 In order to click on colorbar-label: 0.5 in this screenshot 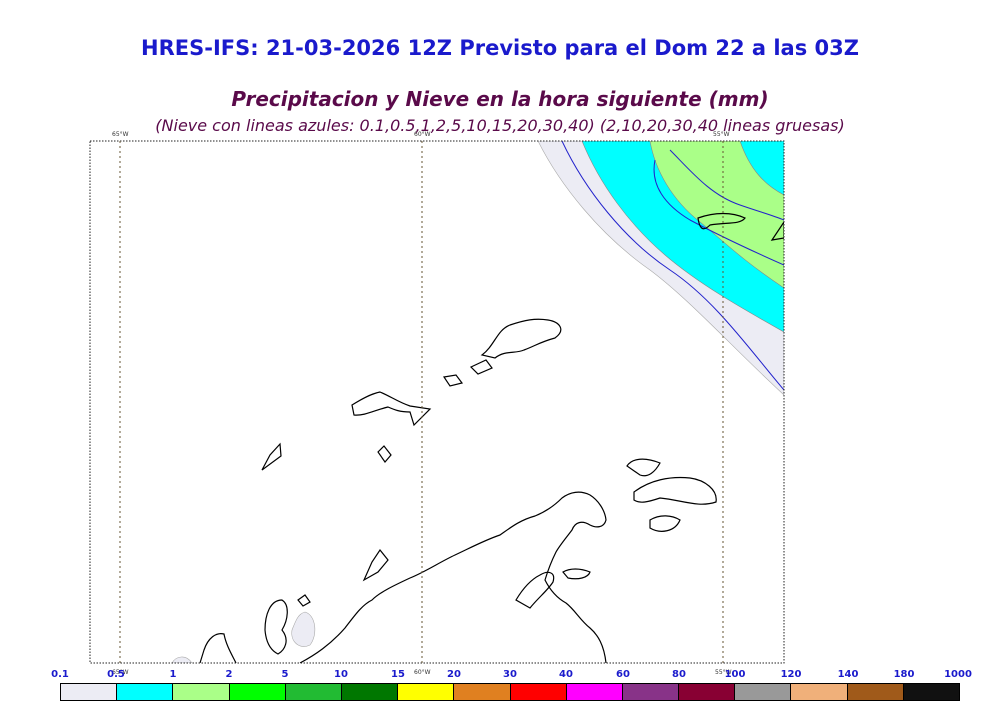, I will do `click(116, 674)`.